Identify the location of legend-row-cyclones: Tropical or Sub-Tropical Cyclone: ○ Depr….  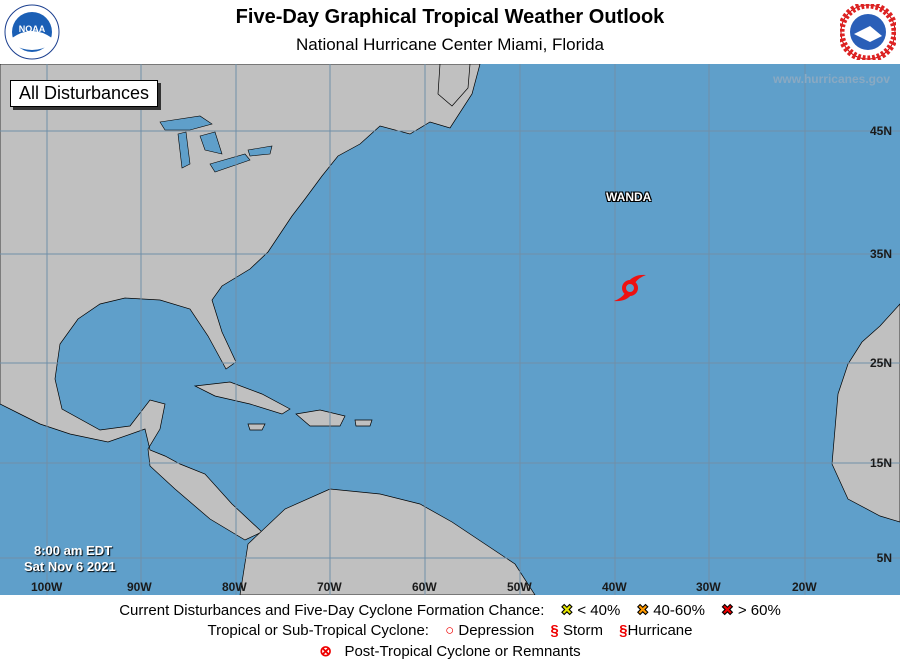
(450, 630).